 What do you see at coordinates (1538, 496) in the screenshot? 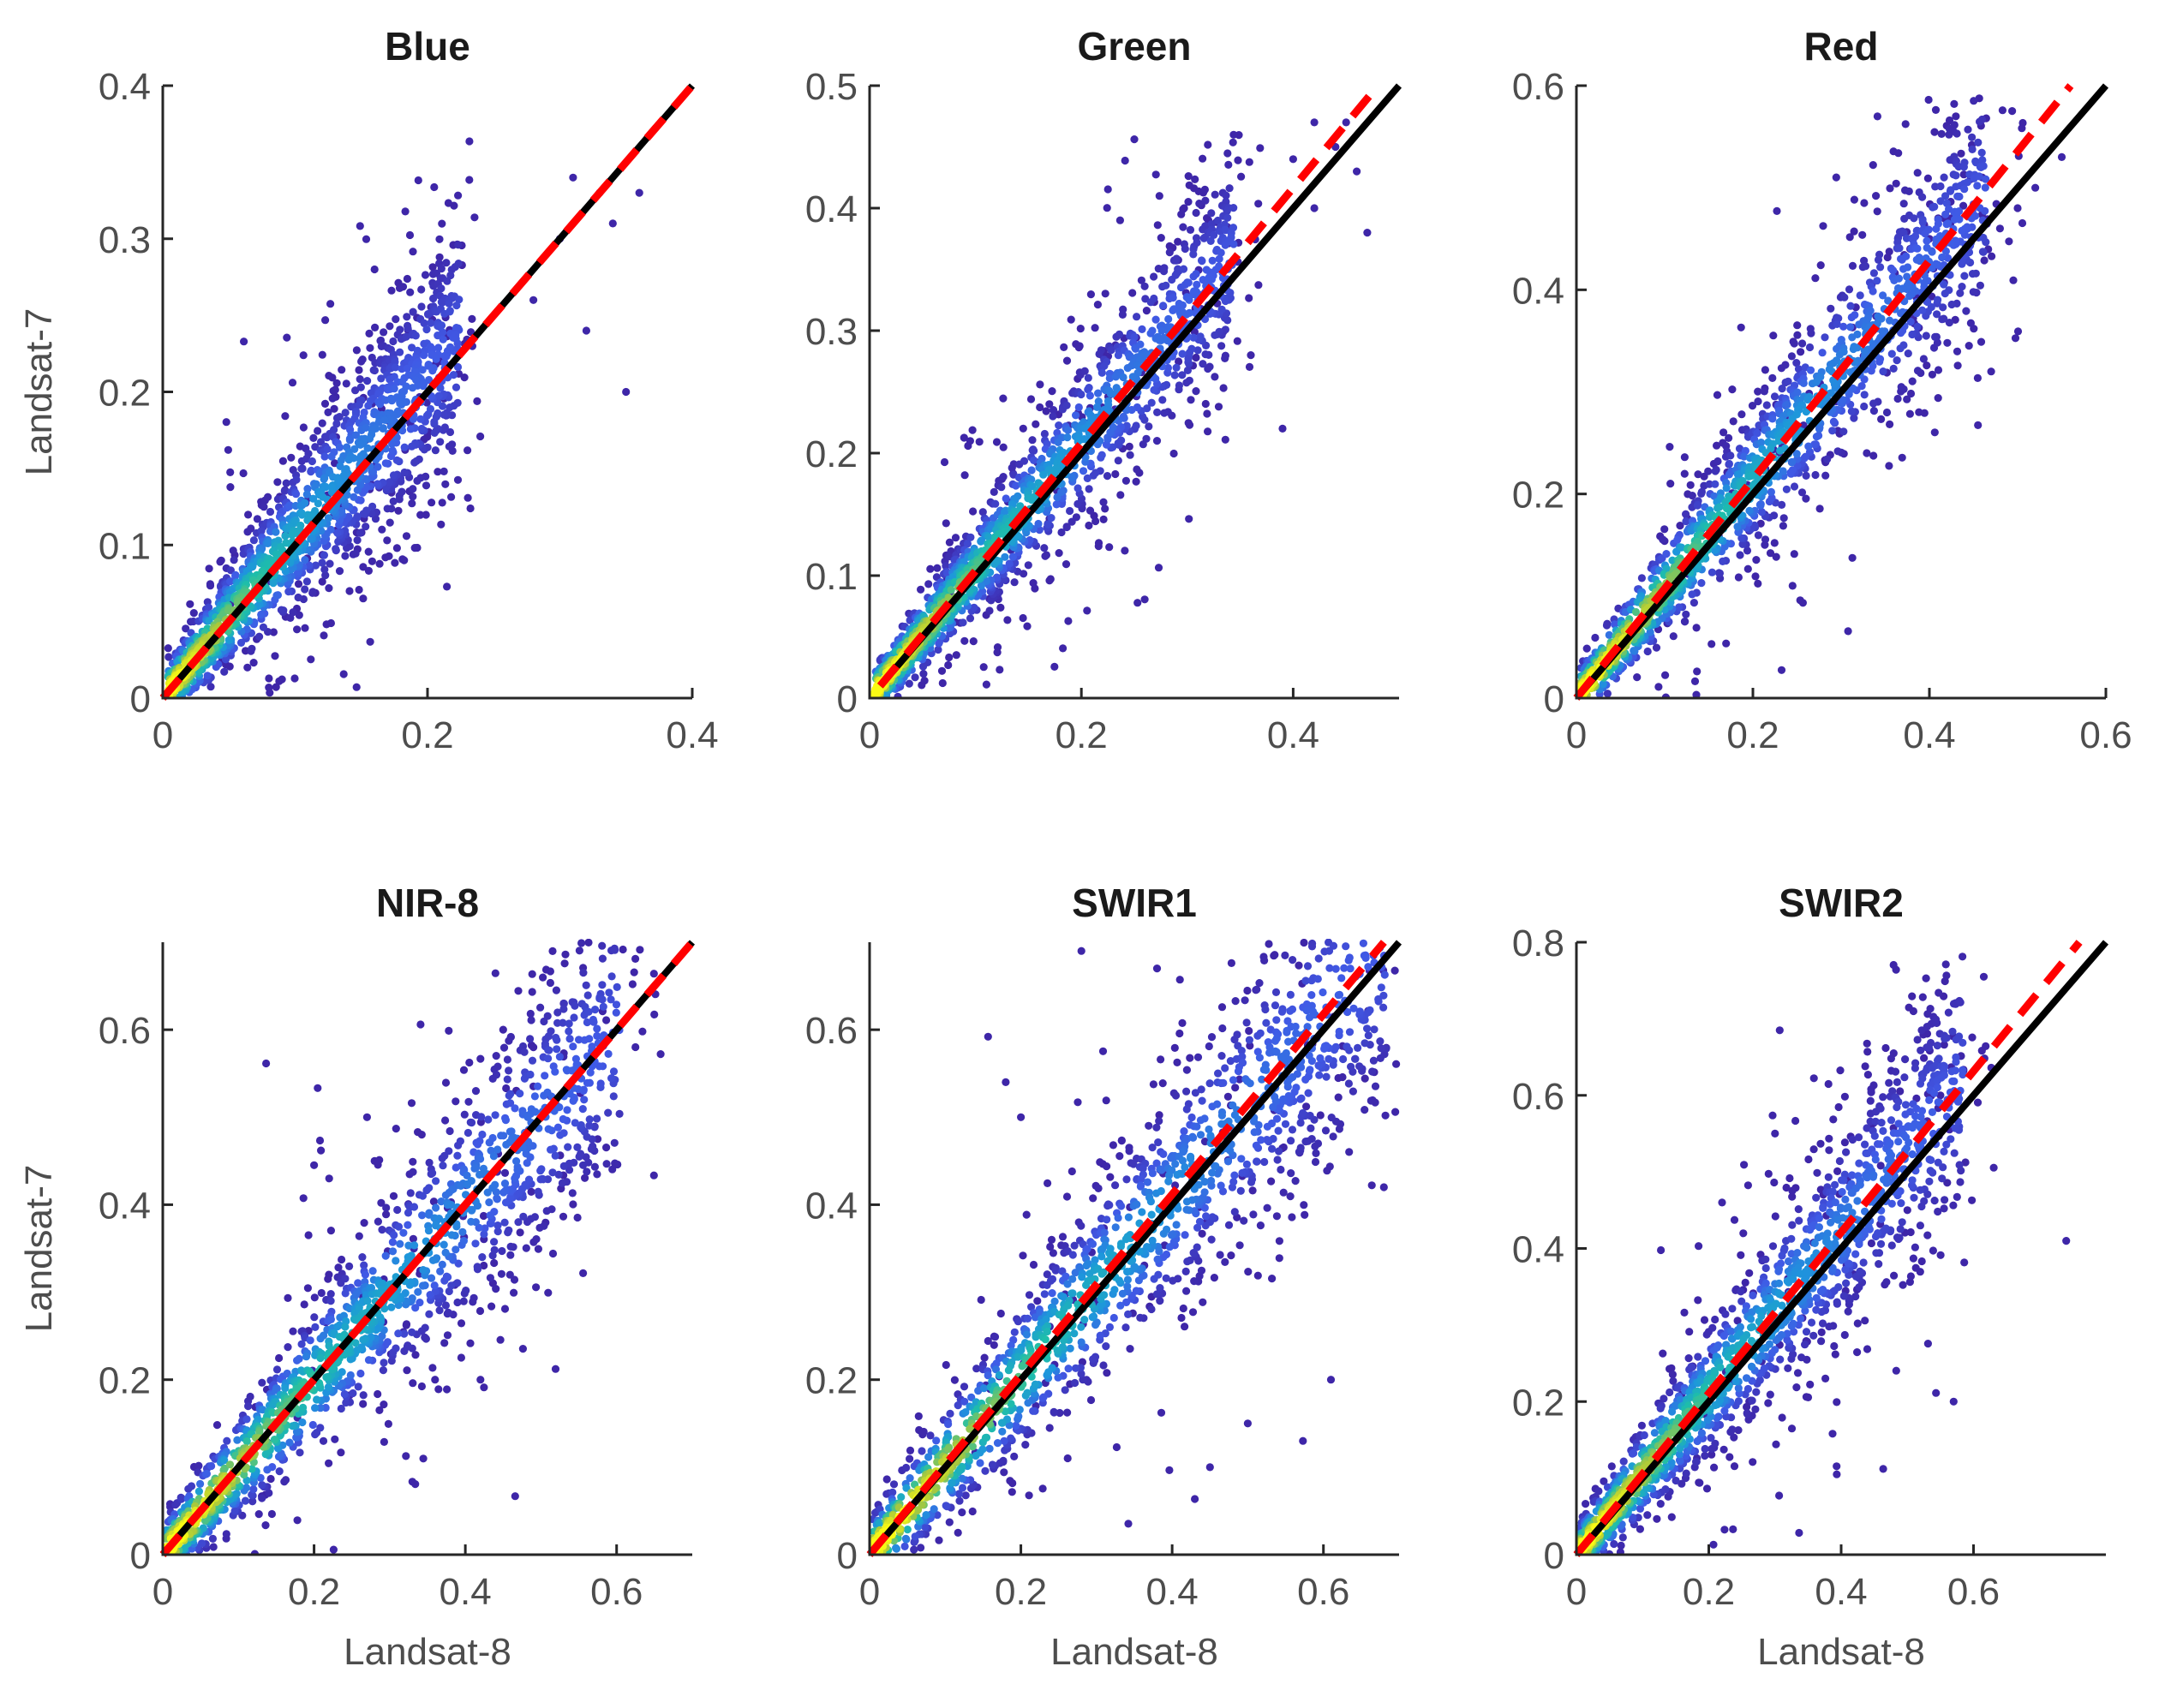
I see `y-tick-label: 0.2` at bounding box center [1538, 496].